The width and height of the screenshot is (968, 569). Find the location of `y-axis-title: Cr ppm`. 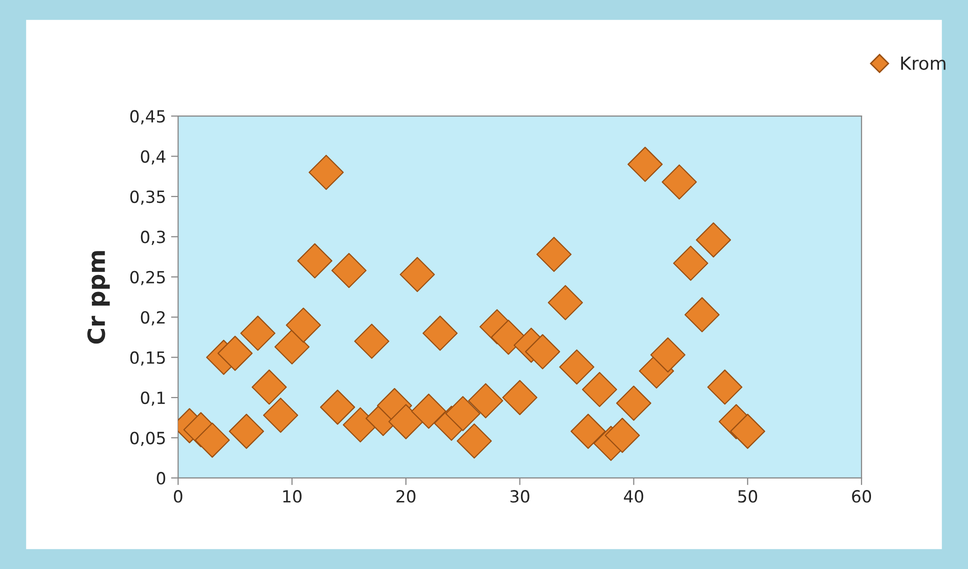

y-axis-title: Cr ppm is located at coordinates (98, 297).